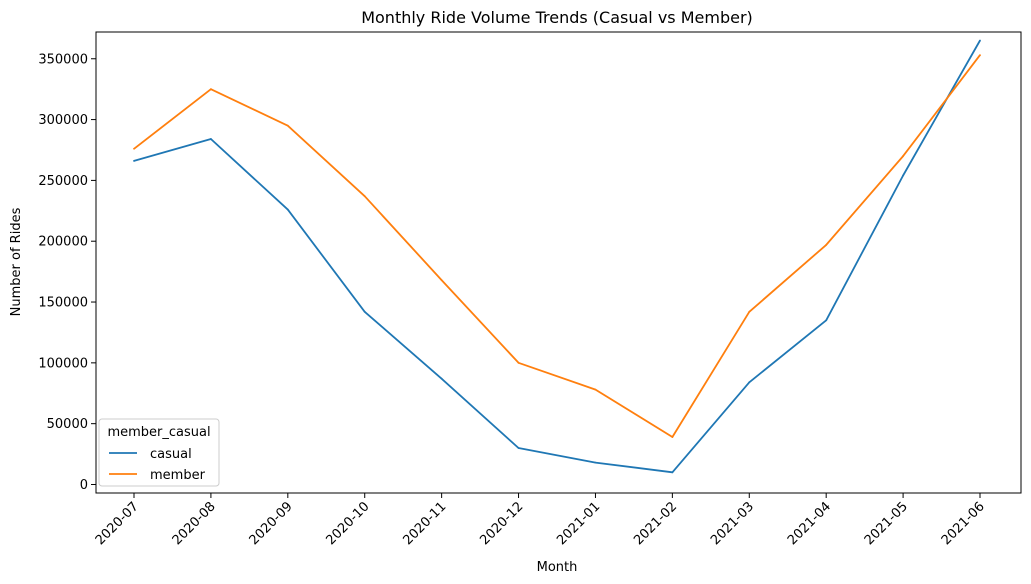 The image size is (1031, 584). Describe the element at coordinates (63, 303) in the screenshot. I see `y-tick-label: 150000` at that location.